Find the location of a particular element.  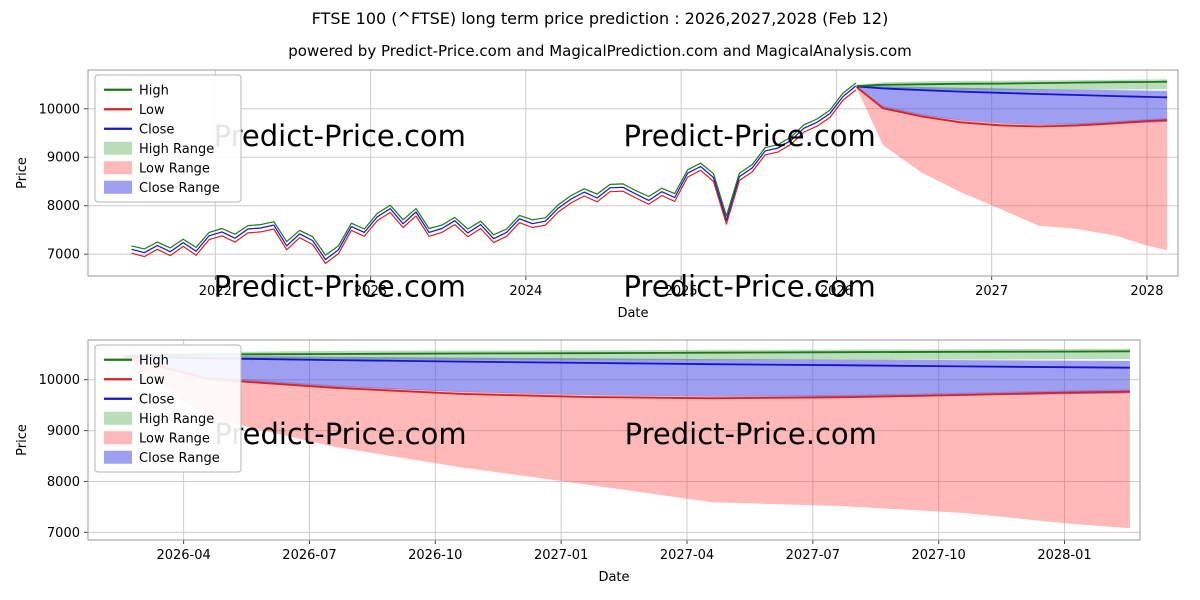

top-chart-forecast-low-line is located at coordinates (1012, 107).